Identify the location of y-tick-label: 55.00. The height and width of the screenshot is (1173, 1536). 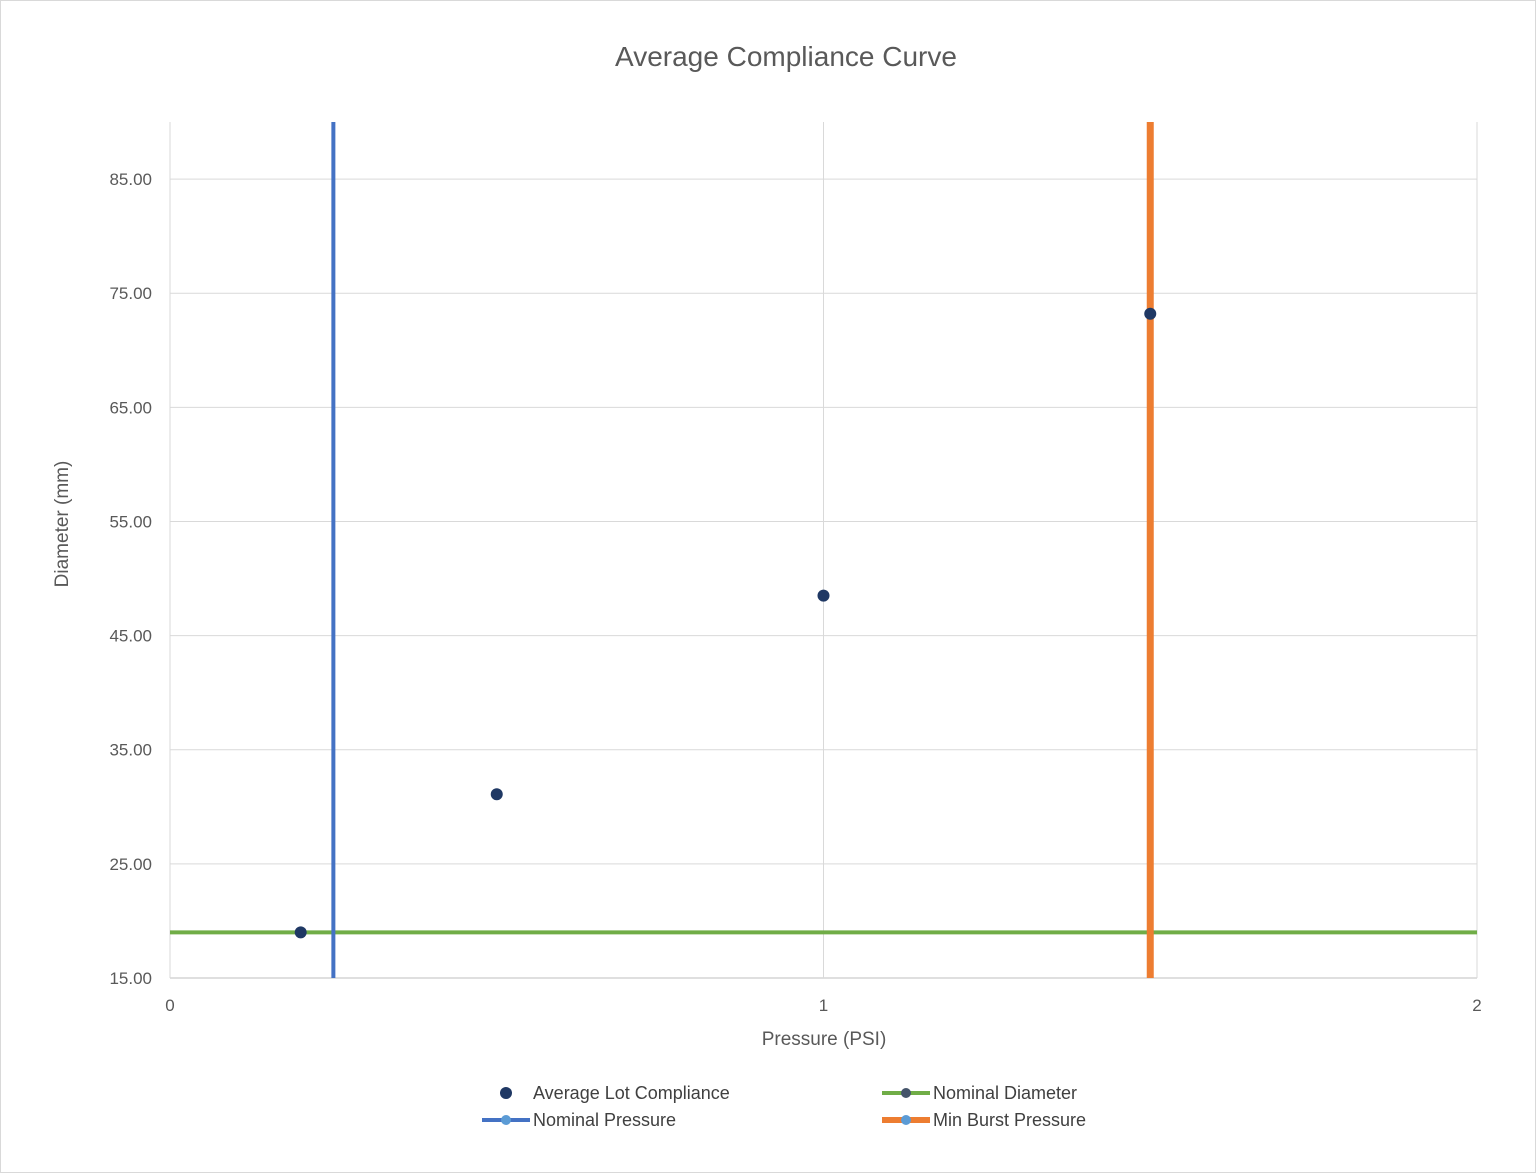
(130, 521).